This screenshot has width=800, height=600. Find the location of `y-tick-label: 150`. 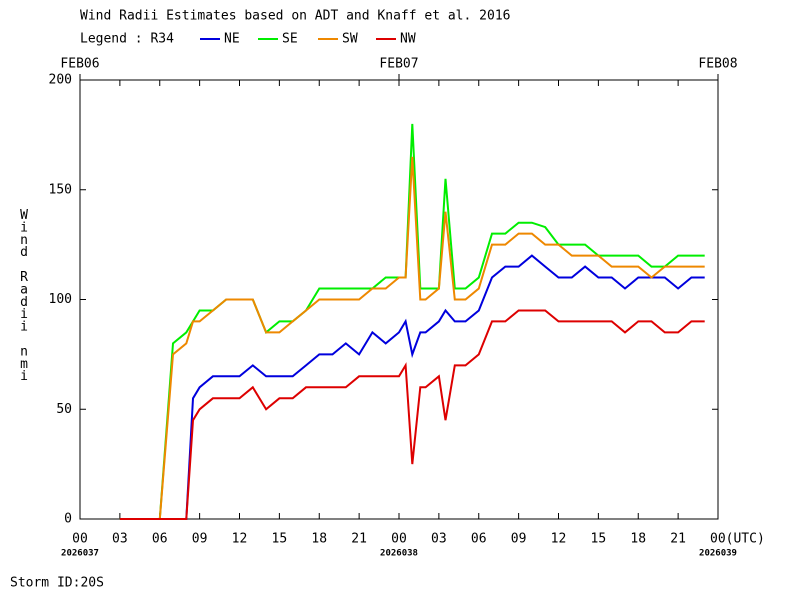

y-tick-label: 150 is located at coordinates (60, 189).